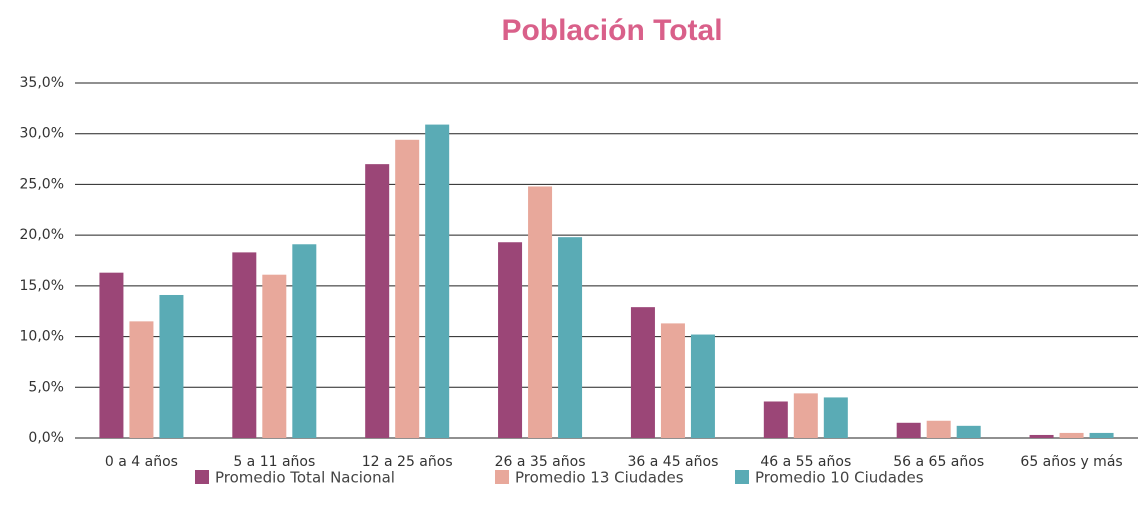 This screenshot has height=512, width=1144. What do you see at coordinates (46, 387) in the screenshot?
I see `y-tick-label: 5,0%` at bounding box center [46, 387].